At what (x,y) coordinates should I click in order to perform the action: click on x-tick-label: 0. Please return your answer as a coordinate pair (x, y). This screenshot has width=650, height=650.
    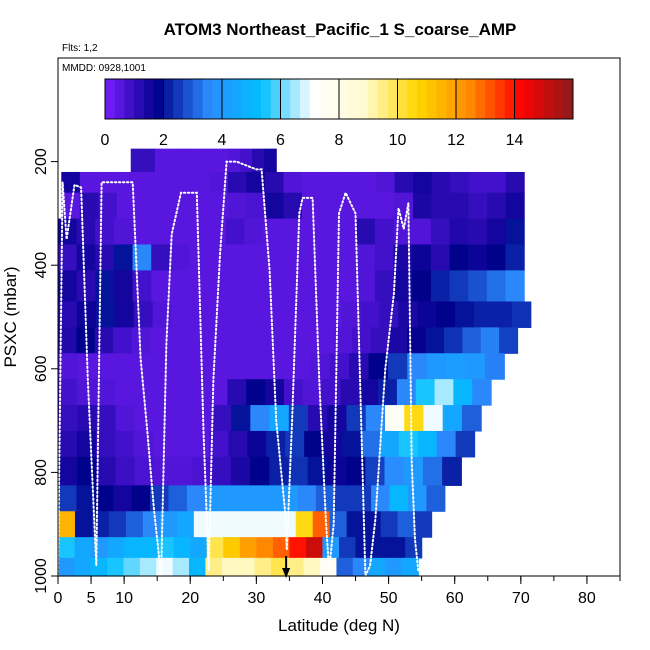
    Looking at the image, I should click on (58, 598).